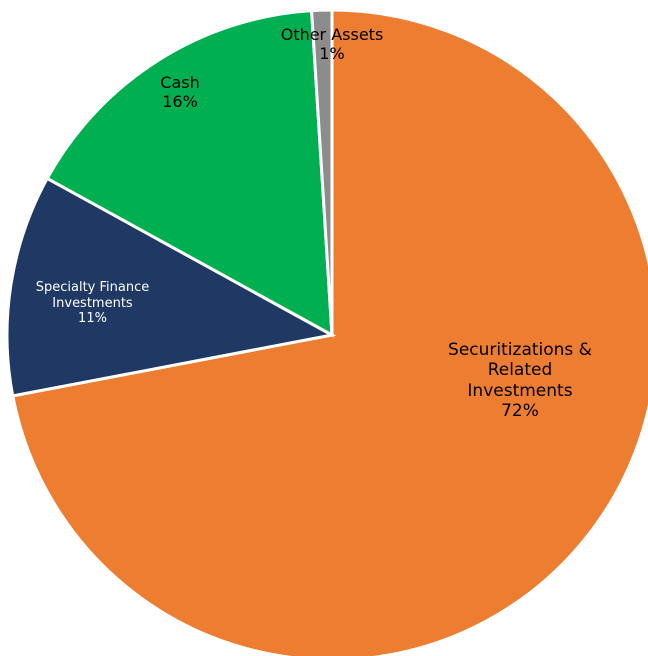 The height and width of the screenshot is (656, 648). What do you see at coordinates (332, 34) in the screenshot?
I see `label-other-assets-line-1: Other Assets` at bounding box center [332, 34].